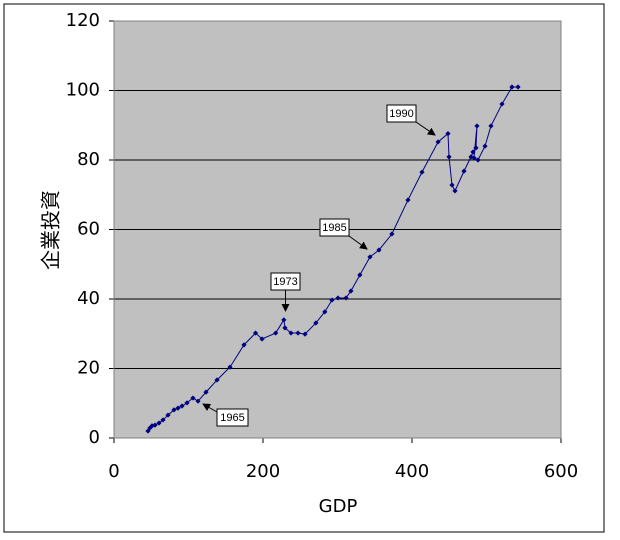 This screenshot has width=620, height=540. I want to click on y-axis-label: 企業投資, so click(51, 230).